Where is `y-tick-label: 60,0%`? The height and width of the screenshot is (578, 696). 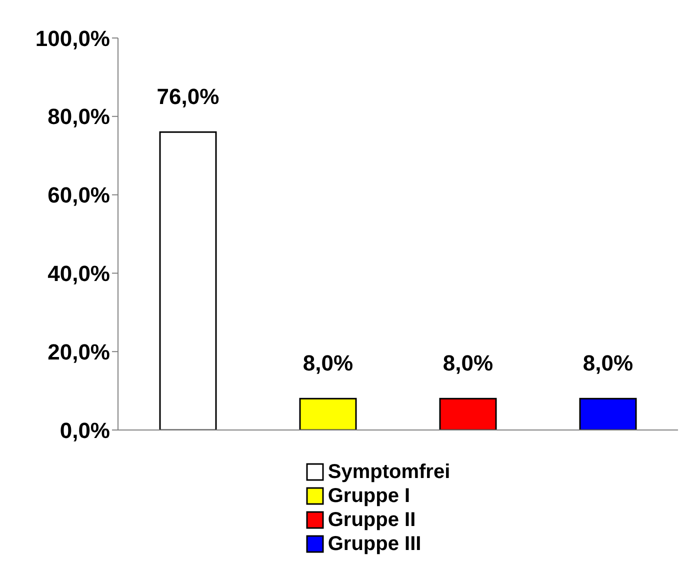
y-tick-label: 60,0% is located at coordinates (79, 195).